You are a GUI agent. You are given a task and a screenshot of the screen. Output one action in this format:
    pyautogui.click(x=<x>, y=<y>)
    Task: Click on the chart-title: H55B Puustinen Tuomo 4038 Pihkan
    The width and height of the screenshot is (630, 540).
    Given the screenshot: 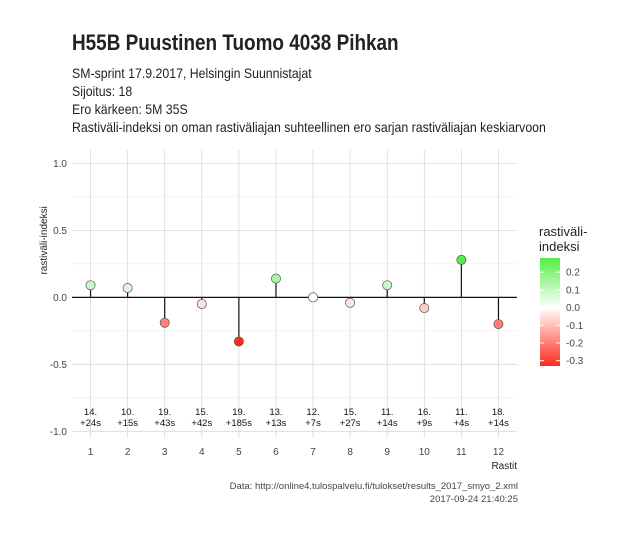 What is the action you would take?
    pyautogui.click(x=235, y=42)
    